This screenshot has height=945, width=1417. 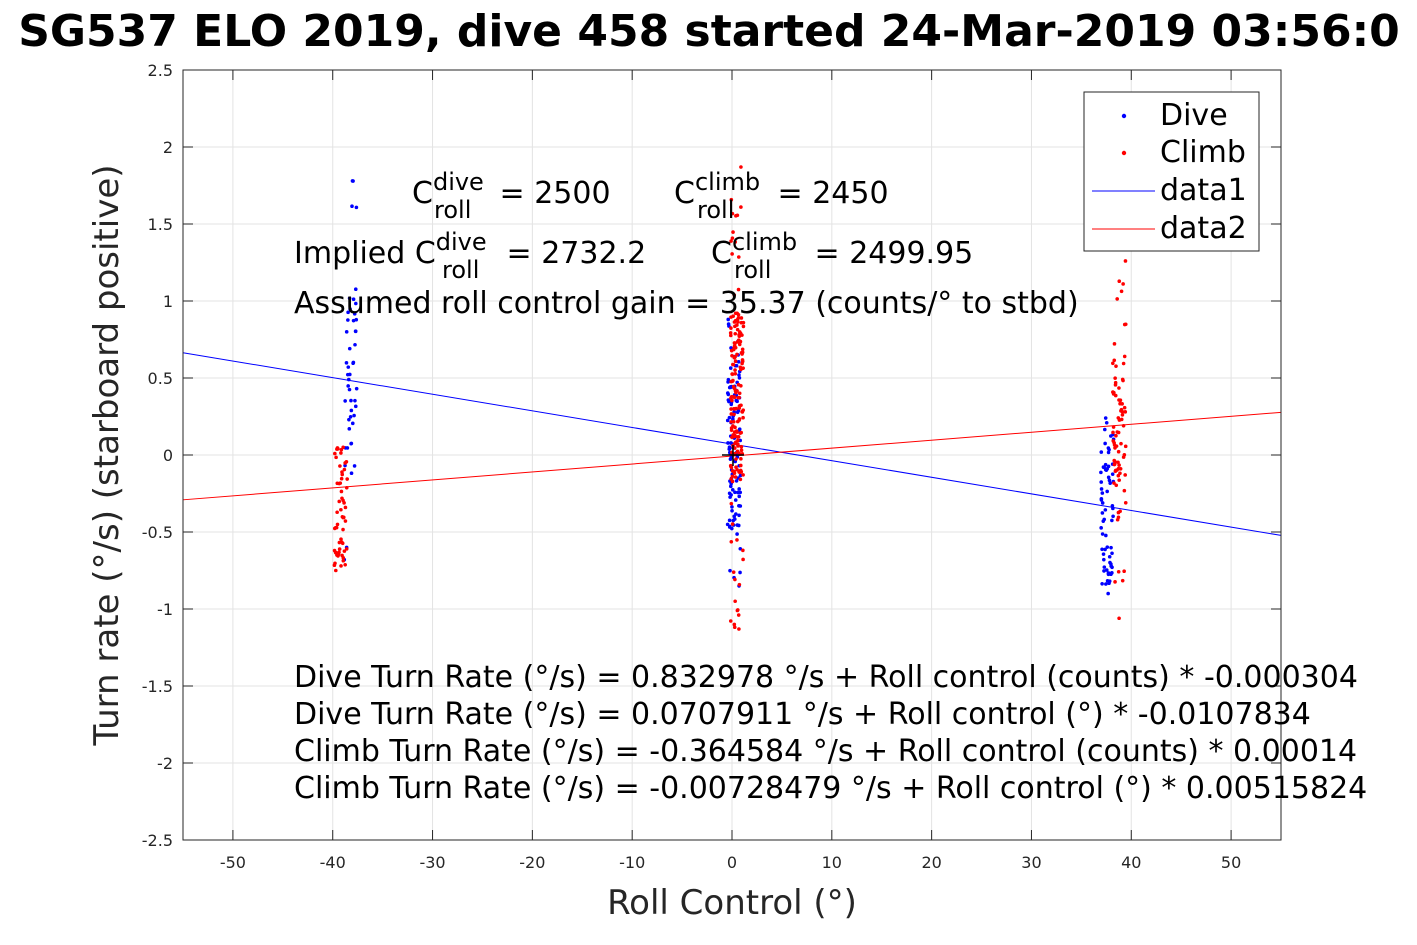 I want to click on legend-box, so click(x=1171, y=171).